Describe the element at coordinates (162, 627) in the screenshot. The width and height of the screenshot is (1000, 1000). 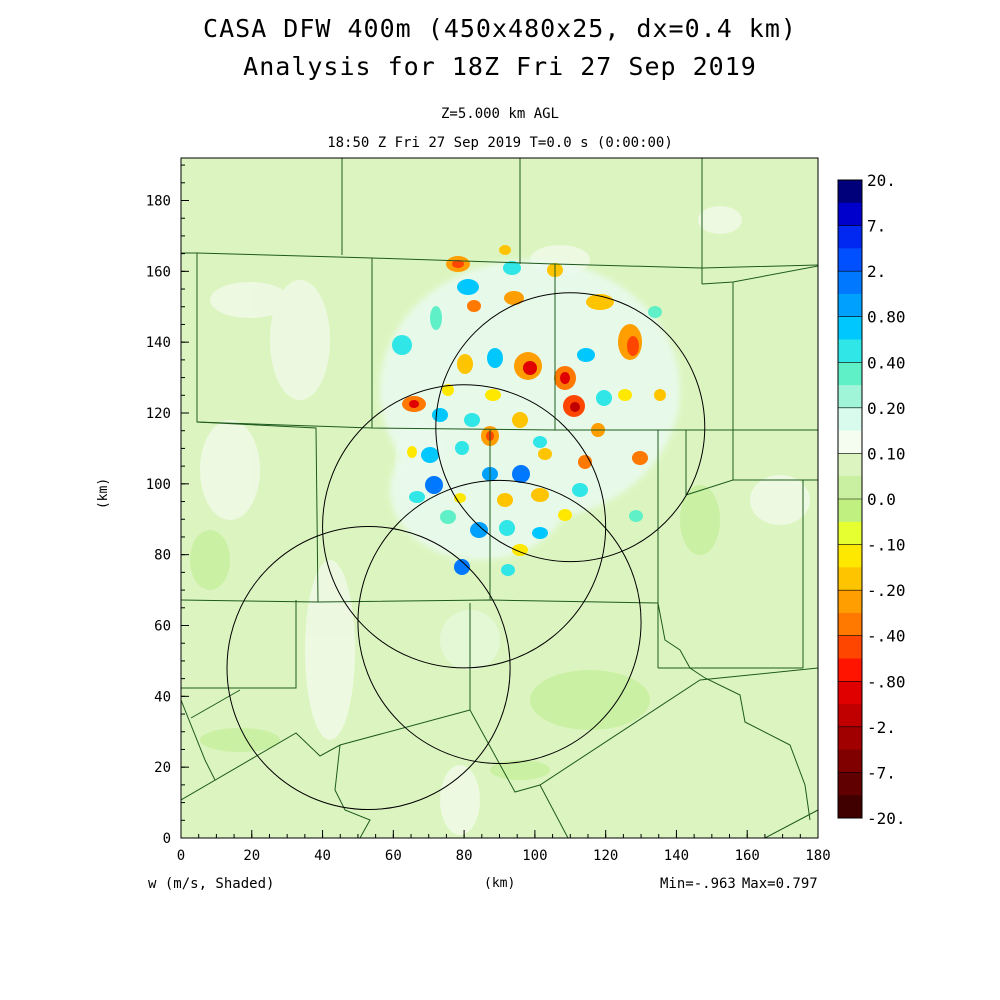
I see `y-tick-label: 60` at that location.